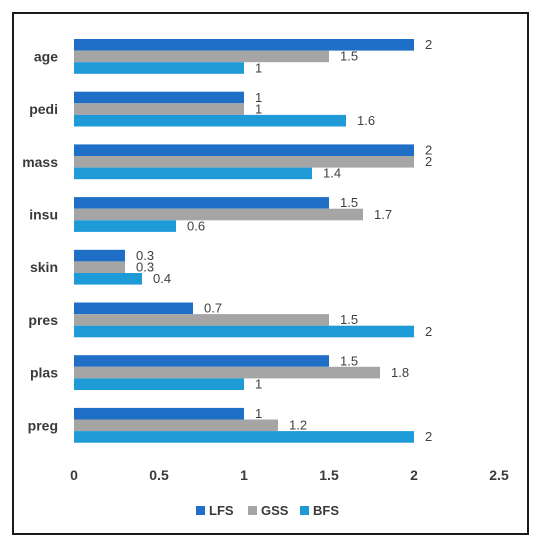  Describe the element at coordinates (176, 425) in the screenshot. I see `bar-preg-gss` at that location.